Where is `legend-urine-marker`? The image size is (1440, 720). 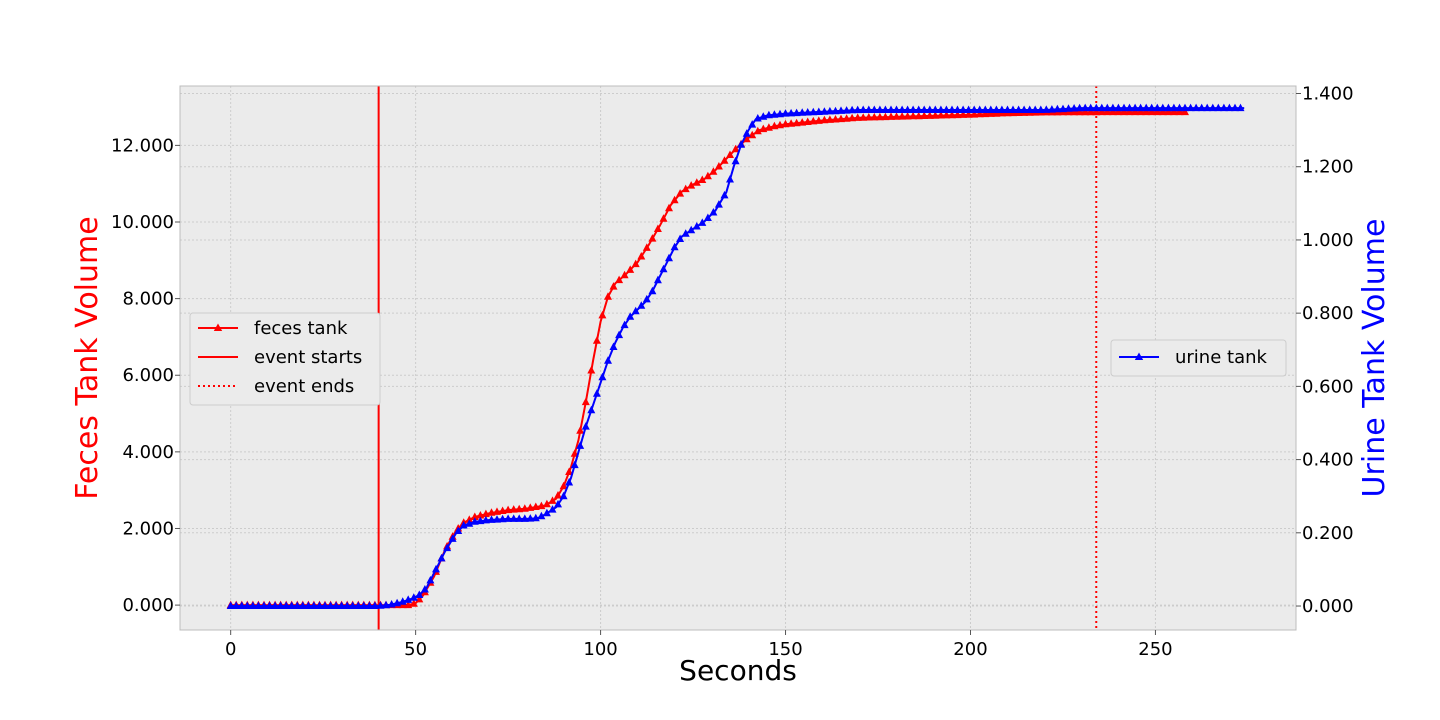
legend-urine-marker is located at coordinates (1139, 356).